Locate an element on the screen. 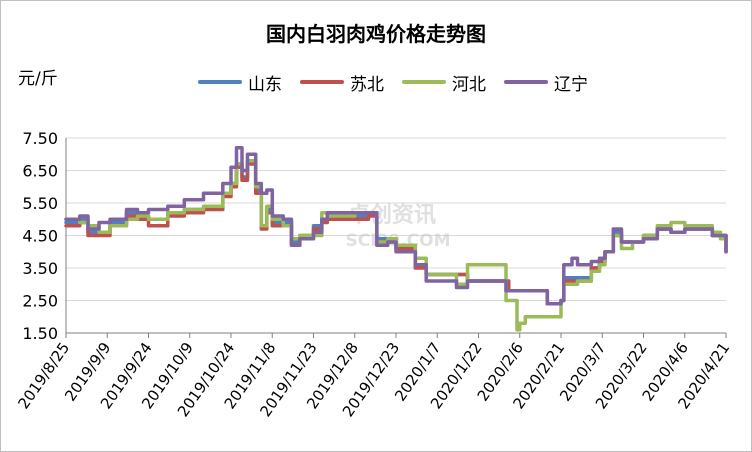 Image resolution: width=752 pixels, height=452 pixels. y-tick-label: 7.50 is located at coordinates (40, 138).